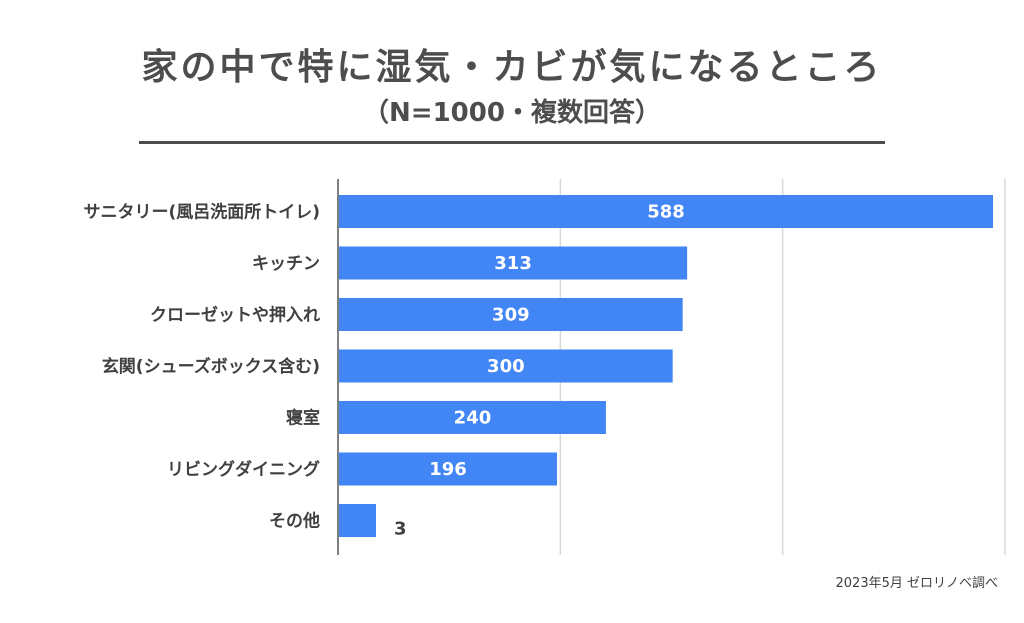 Image resolution: width=1024 pixels, height=623 pixels. I want to click on category-label: サニタリー(風呂洗面所トイレ), so click(201, 212).